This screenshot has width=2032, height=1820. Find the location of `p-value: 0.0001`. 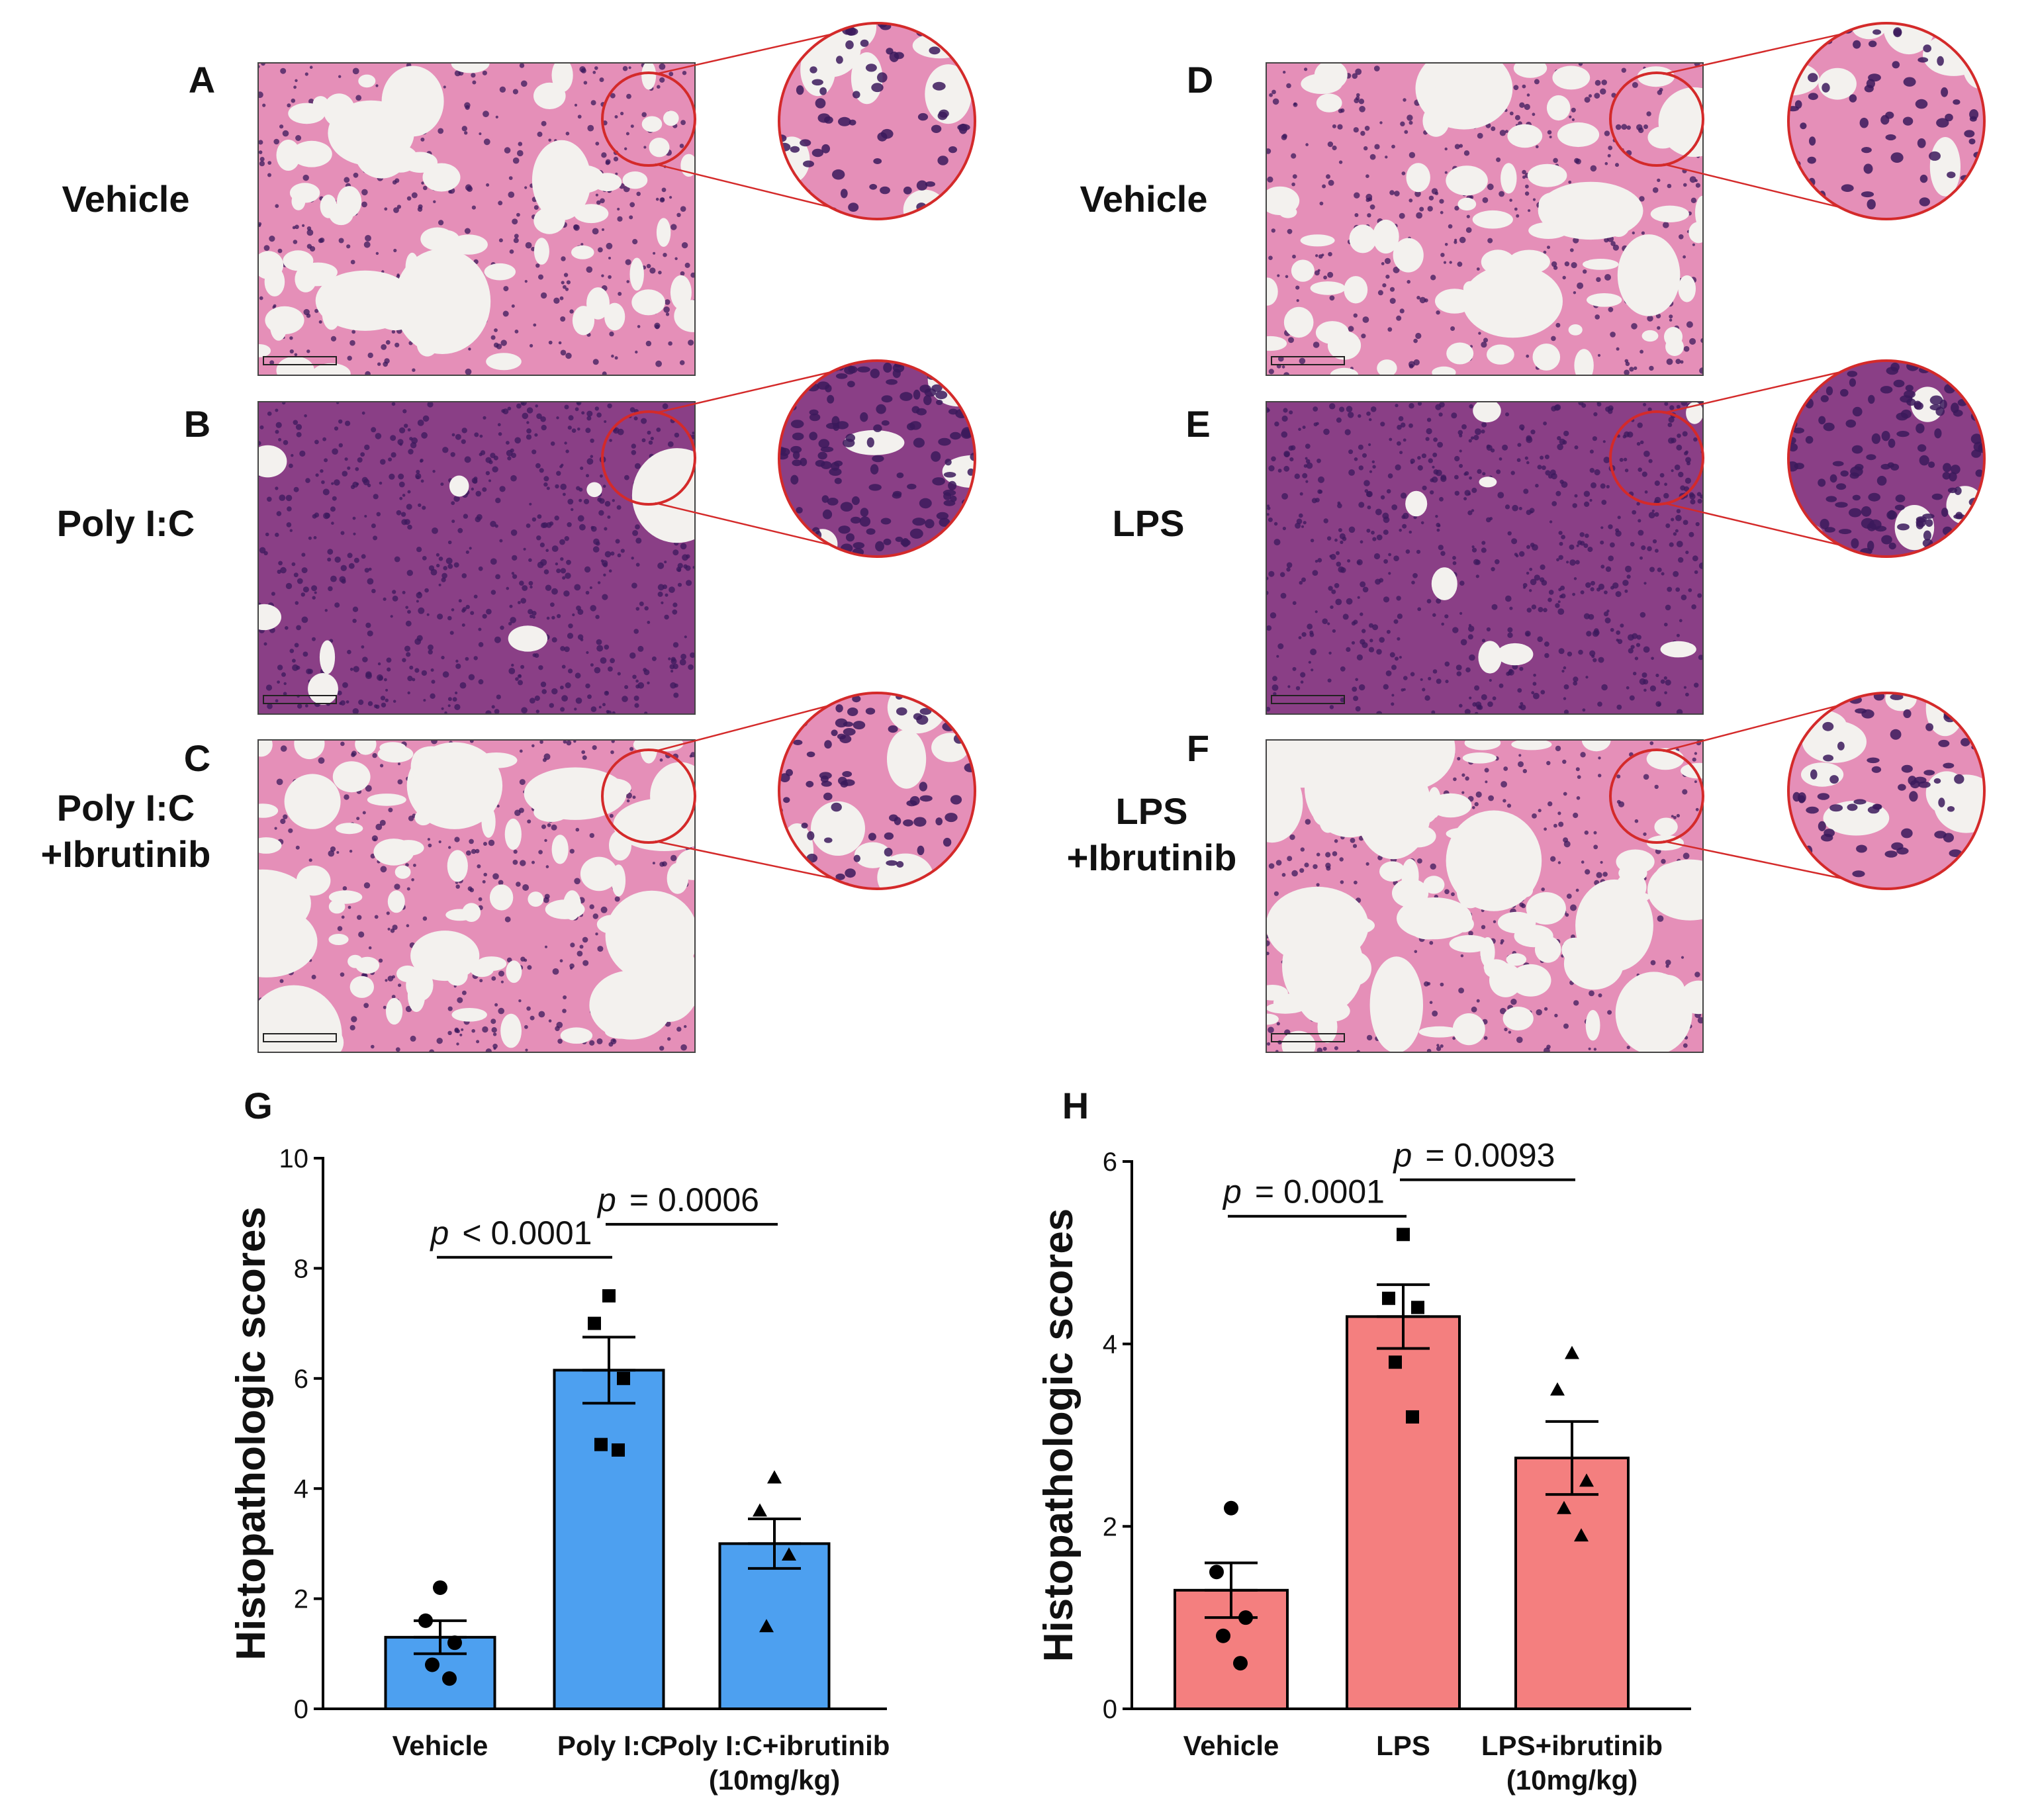

p-value: 0.0001 is located at coordinates (1334, 1191).